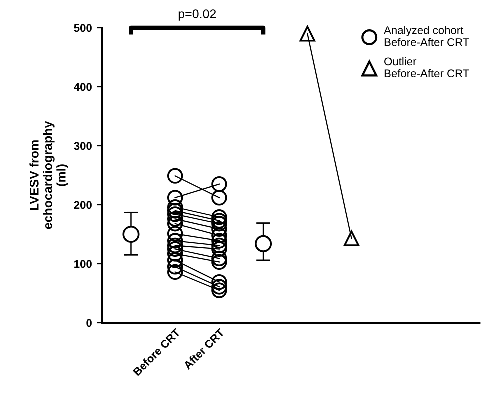 This screenshot has width=484, height=400. I want to click on y-axis-title: LVESV from echocardiography (ml), so click(49, 175).